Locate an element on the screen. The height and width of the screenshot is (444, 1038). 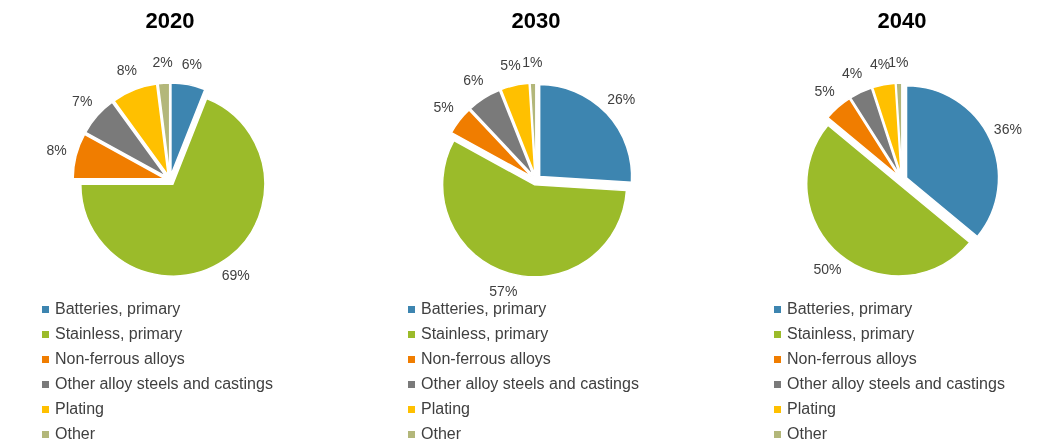
chart-title: 2040 is located at coordinates (902, 20).